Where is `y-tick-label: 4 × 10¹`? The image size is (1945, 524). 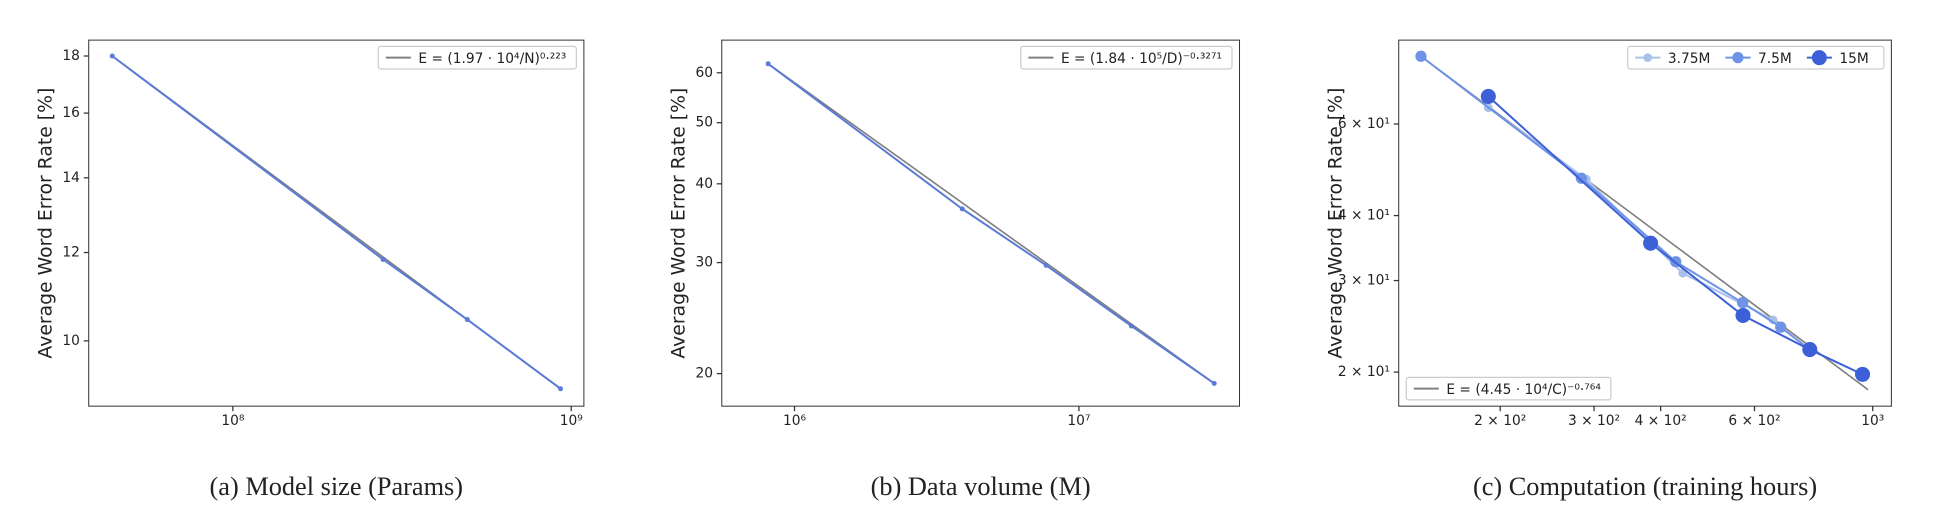 y-tick-label: 4 × 10¹ is located at coordinates (1364, 216).